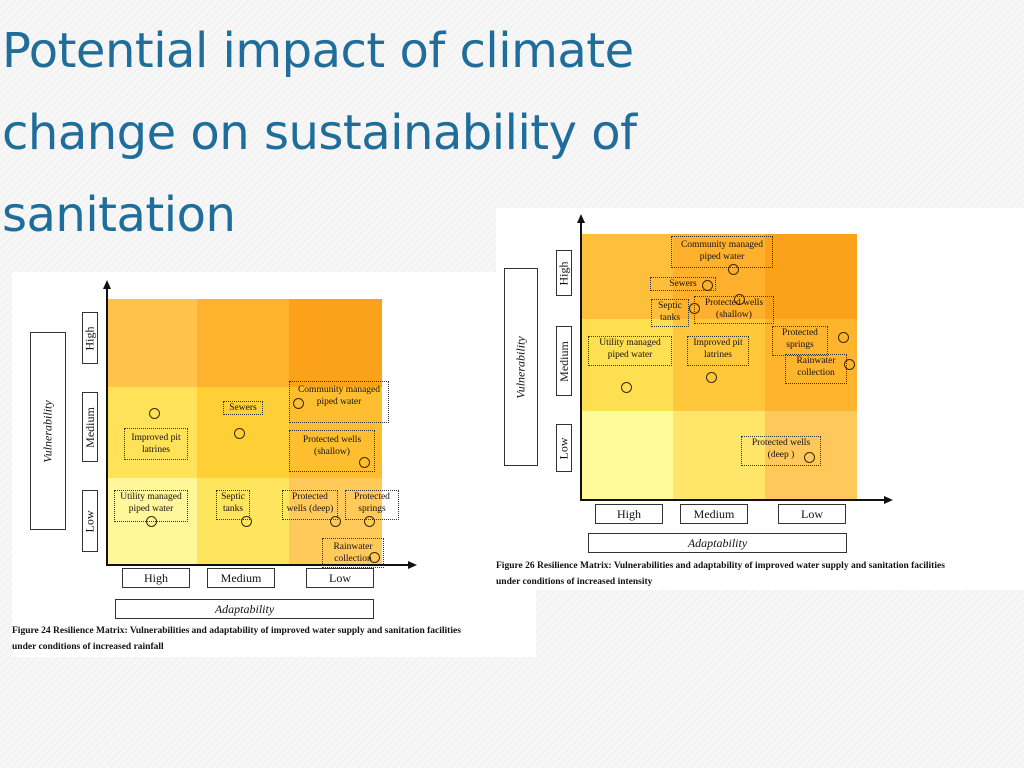 Image resolution: width=1024 pixels, height=768 pixels. I want to click on caption-line-2: under conditions of increased rainfall, so click(88, 647).